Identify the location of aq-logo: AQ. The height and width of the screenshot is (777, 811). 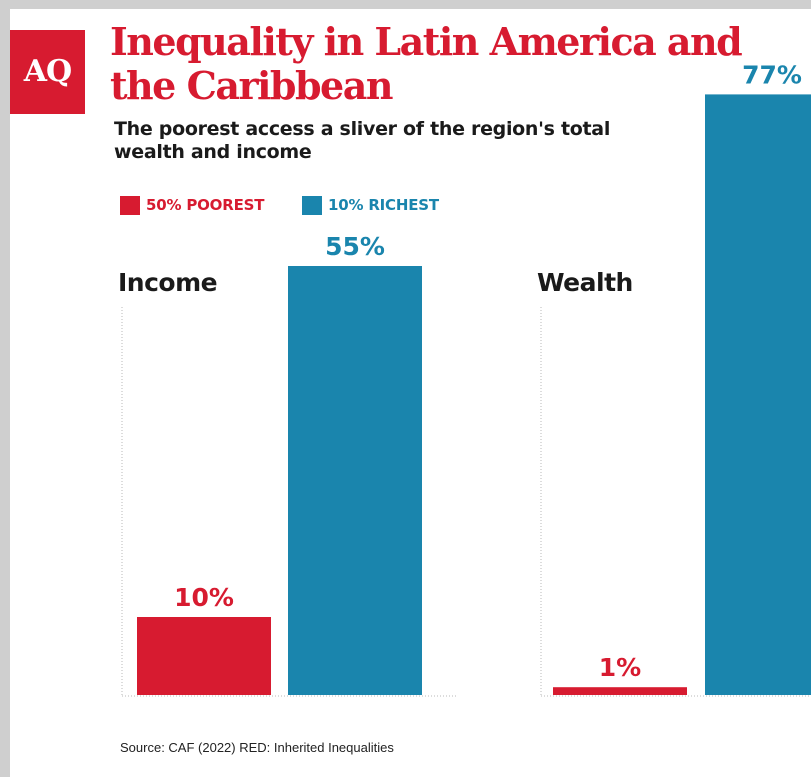
(47, 72).